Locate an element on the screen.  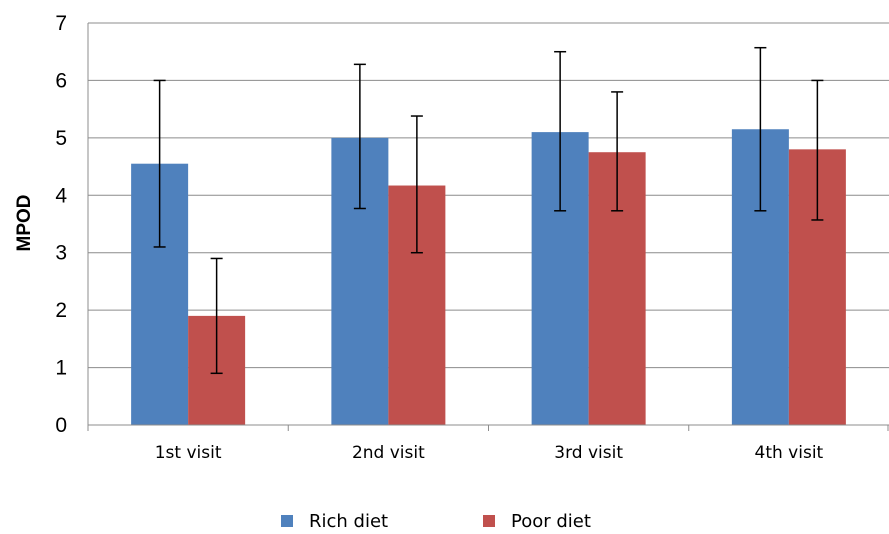
legend-label: Rich diet is located at coordinates (348, 521).